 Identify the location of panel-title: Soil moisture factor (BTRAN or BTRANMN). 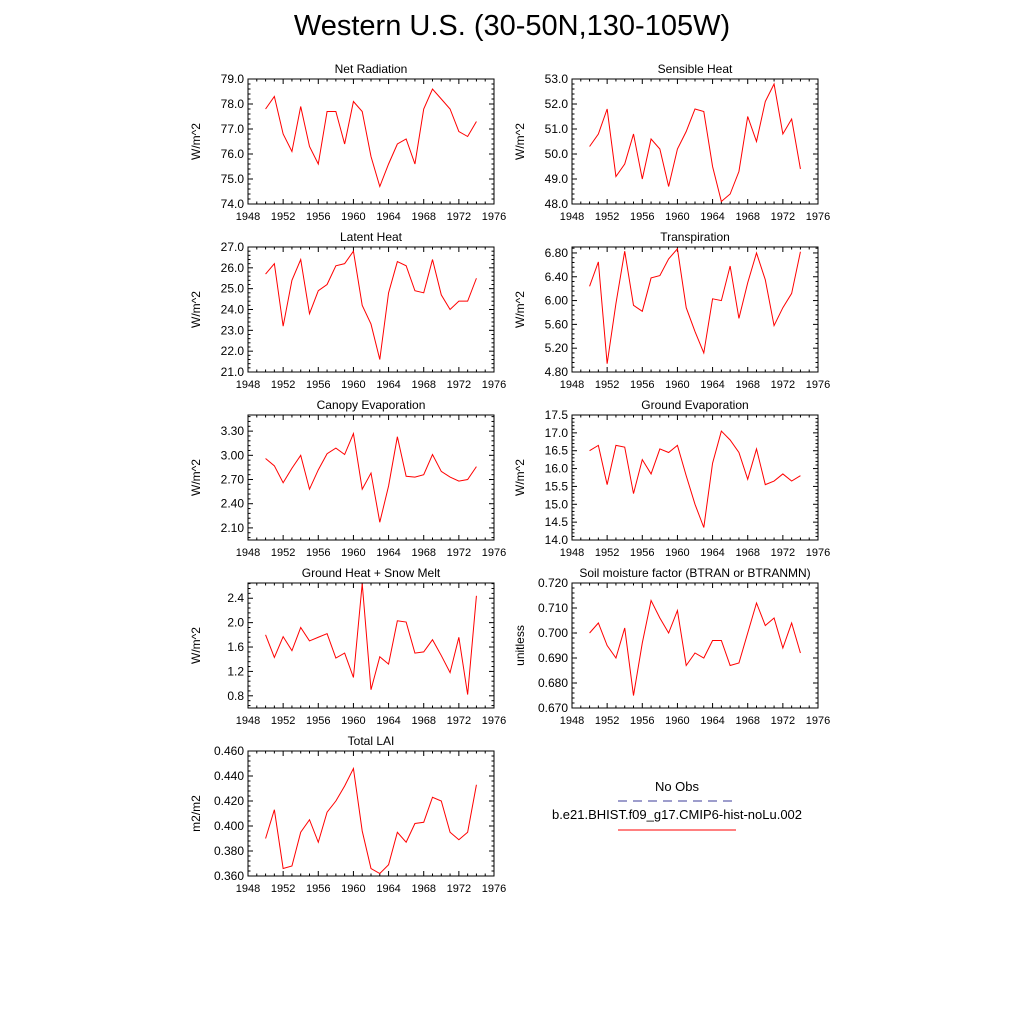
(694, 573).